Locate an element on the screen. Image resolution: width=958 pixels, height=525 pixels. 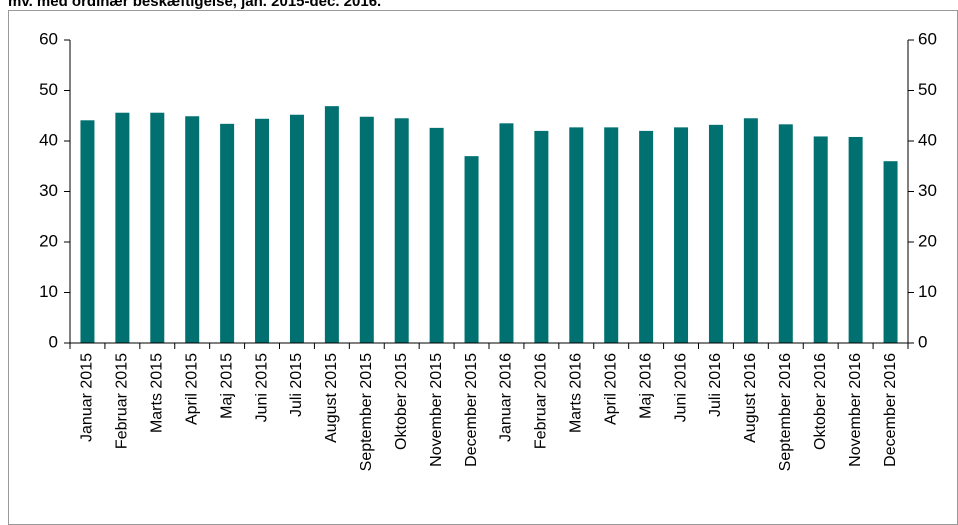
x-tick-label: Januar 2015 is located at coordinates (87, 397).